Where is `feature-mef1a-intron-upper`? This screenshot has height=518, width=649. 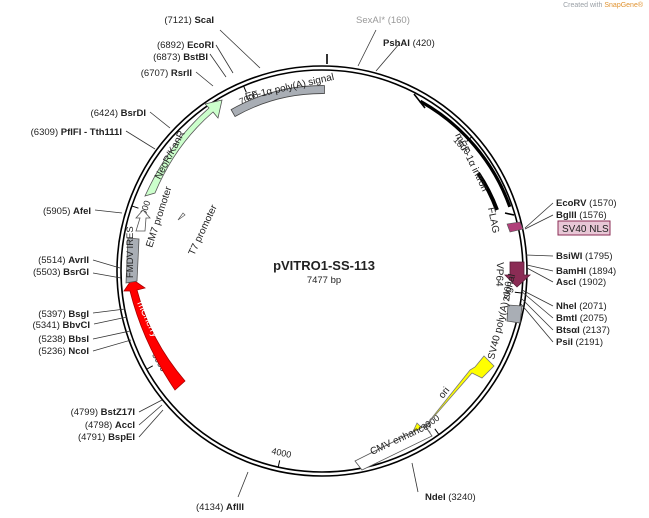 feature-mef1a-intron-upper is located at coordinates (465, 153).